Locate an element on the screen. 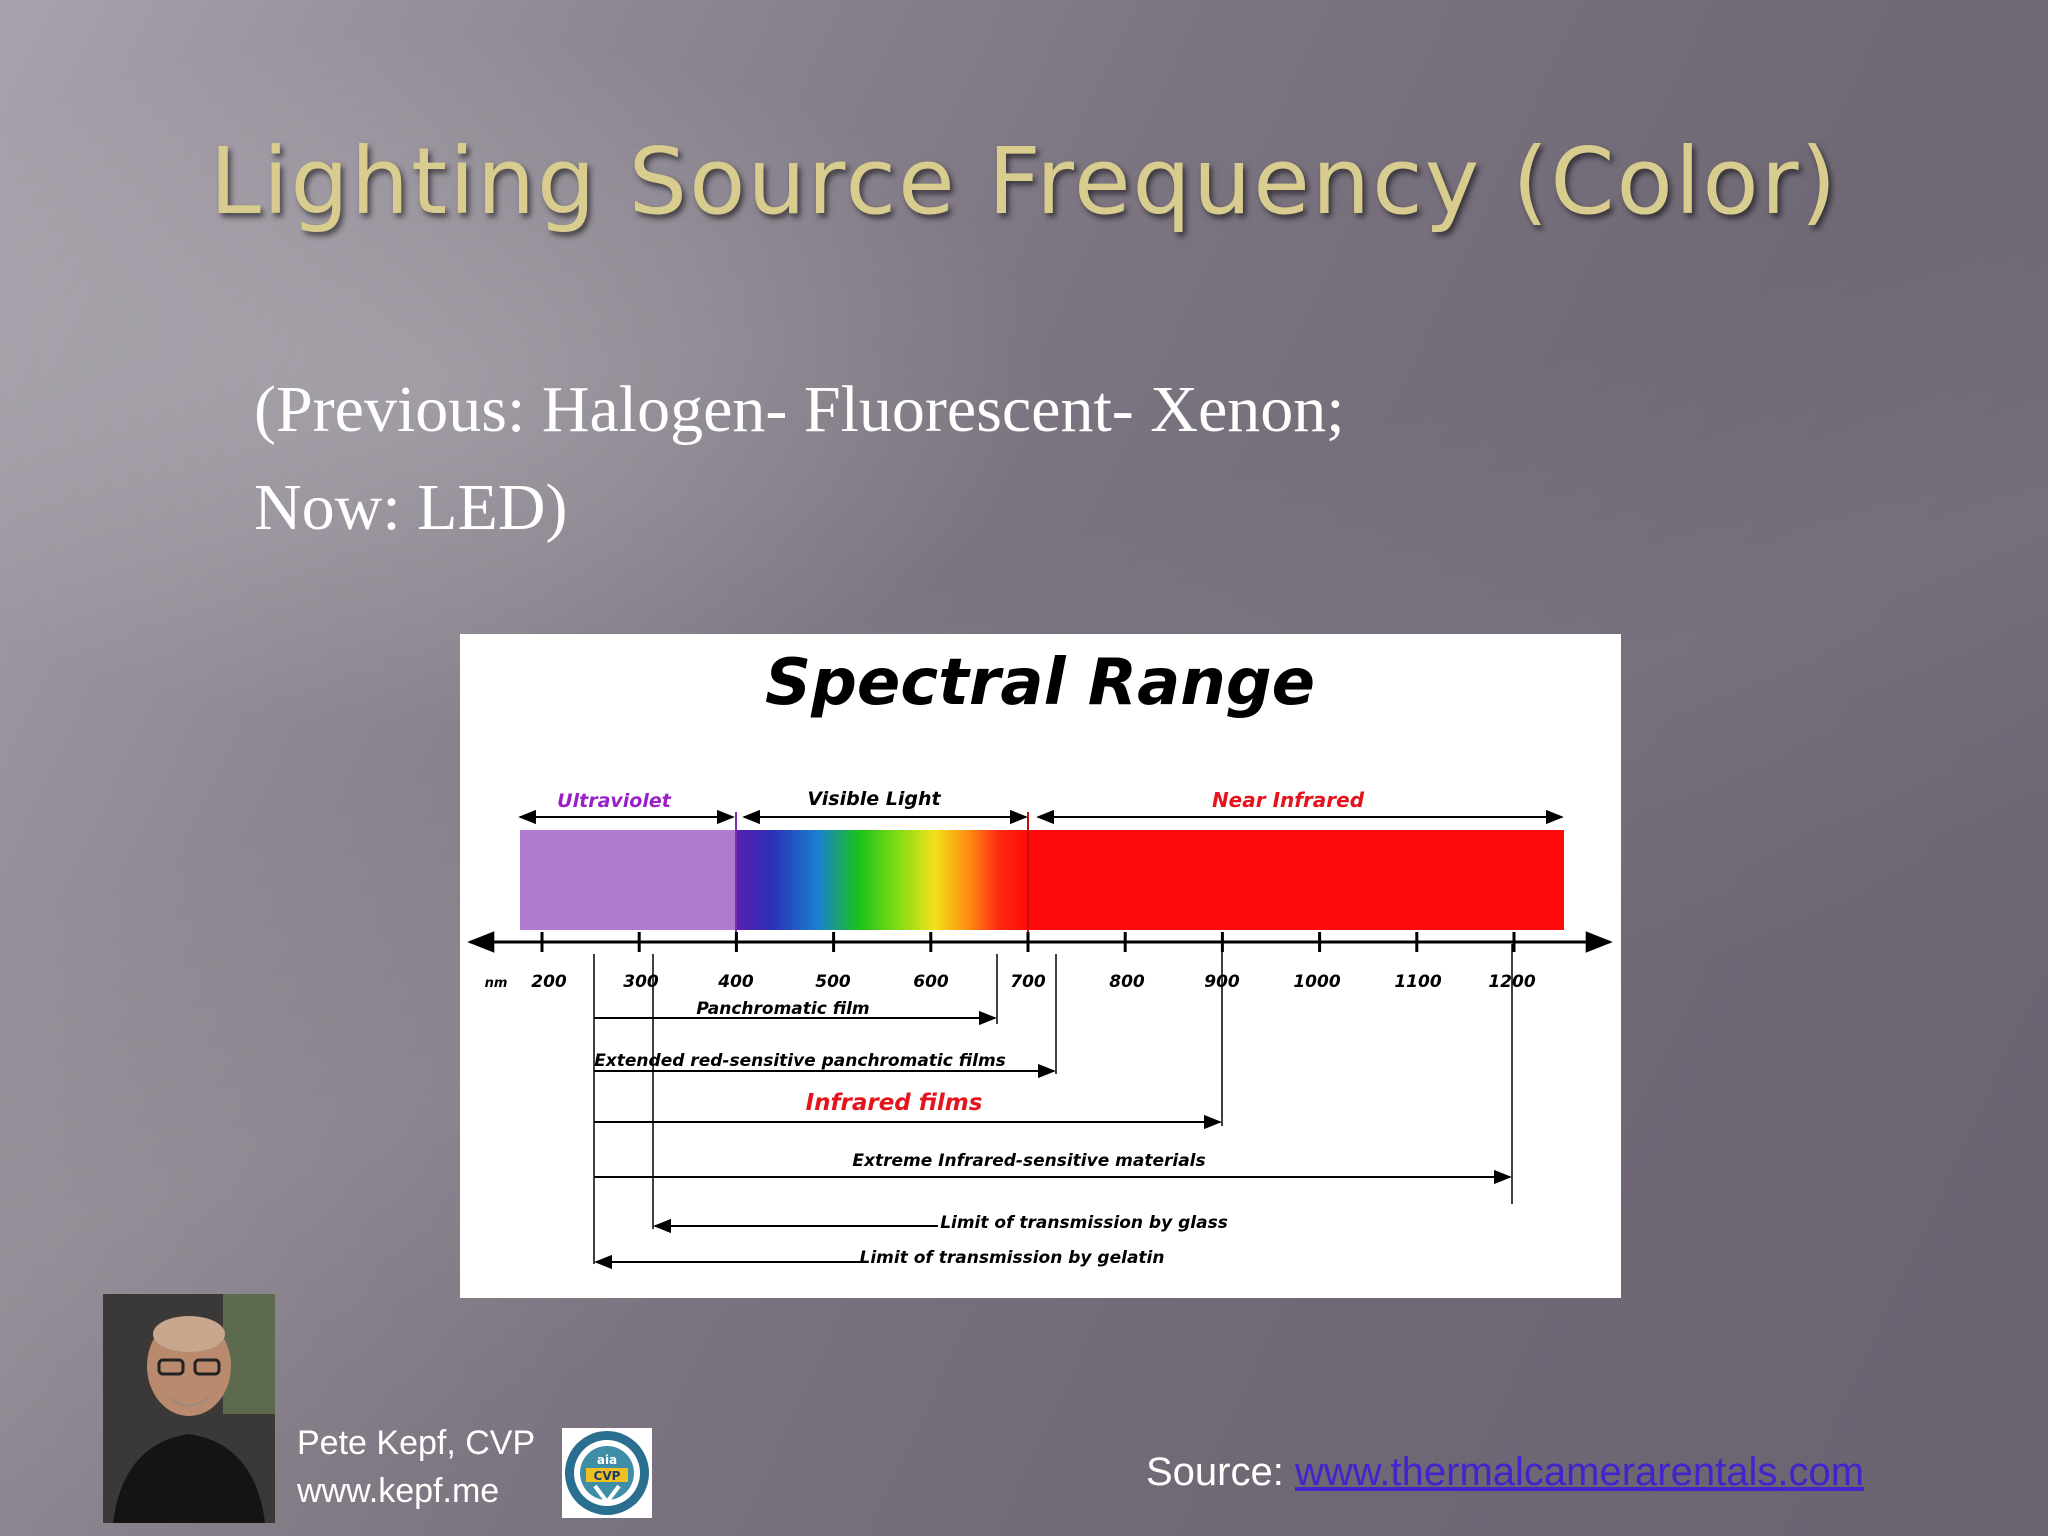  near-infrared-band is located at coordinates (1296, 880).